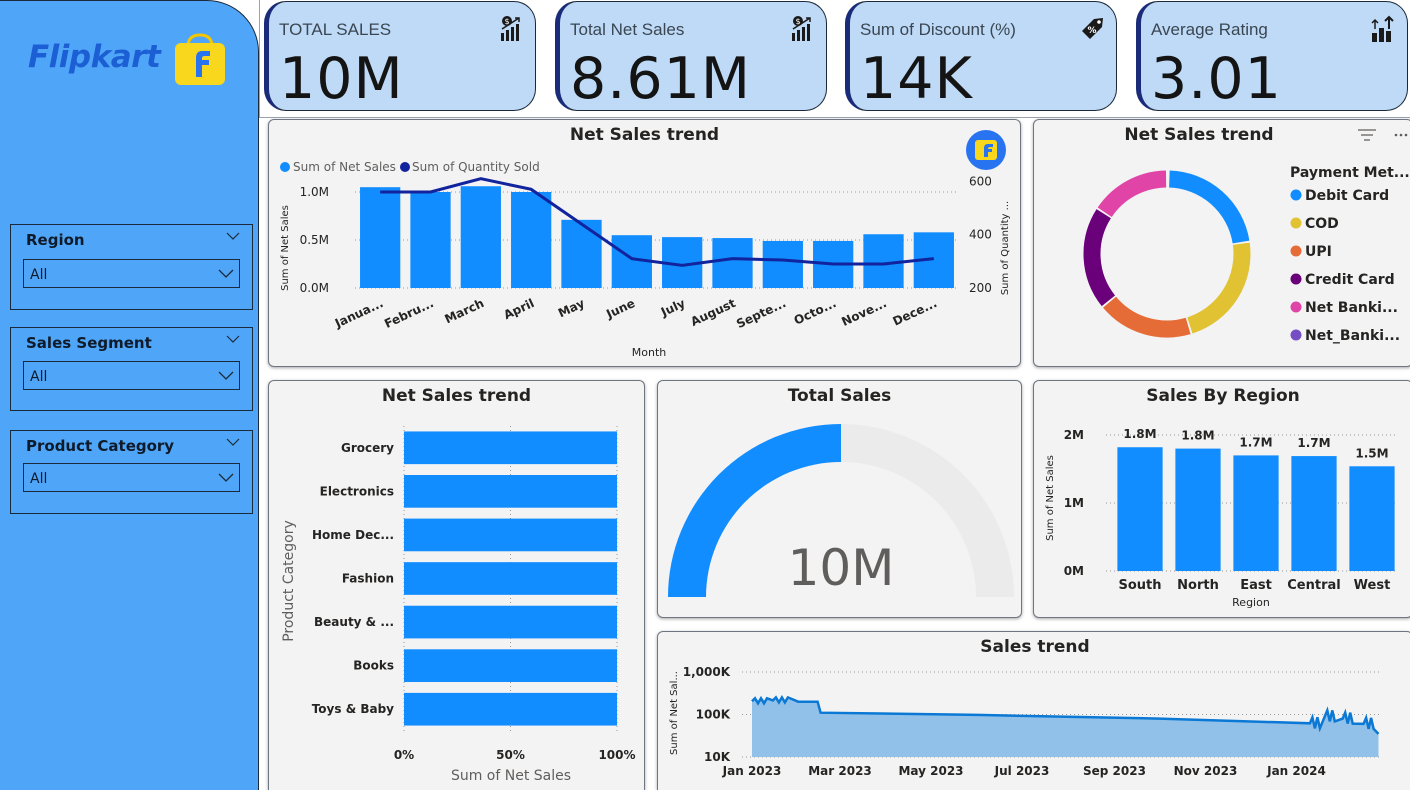 The image size is (1410, 790). Describe the element at coordinates (1065, 727) in the screenshot. I see `area-fill` at that location.